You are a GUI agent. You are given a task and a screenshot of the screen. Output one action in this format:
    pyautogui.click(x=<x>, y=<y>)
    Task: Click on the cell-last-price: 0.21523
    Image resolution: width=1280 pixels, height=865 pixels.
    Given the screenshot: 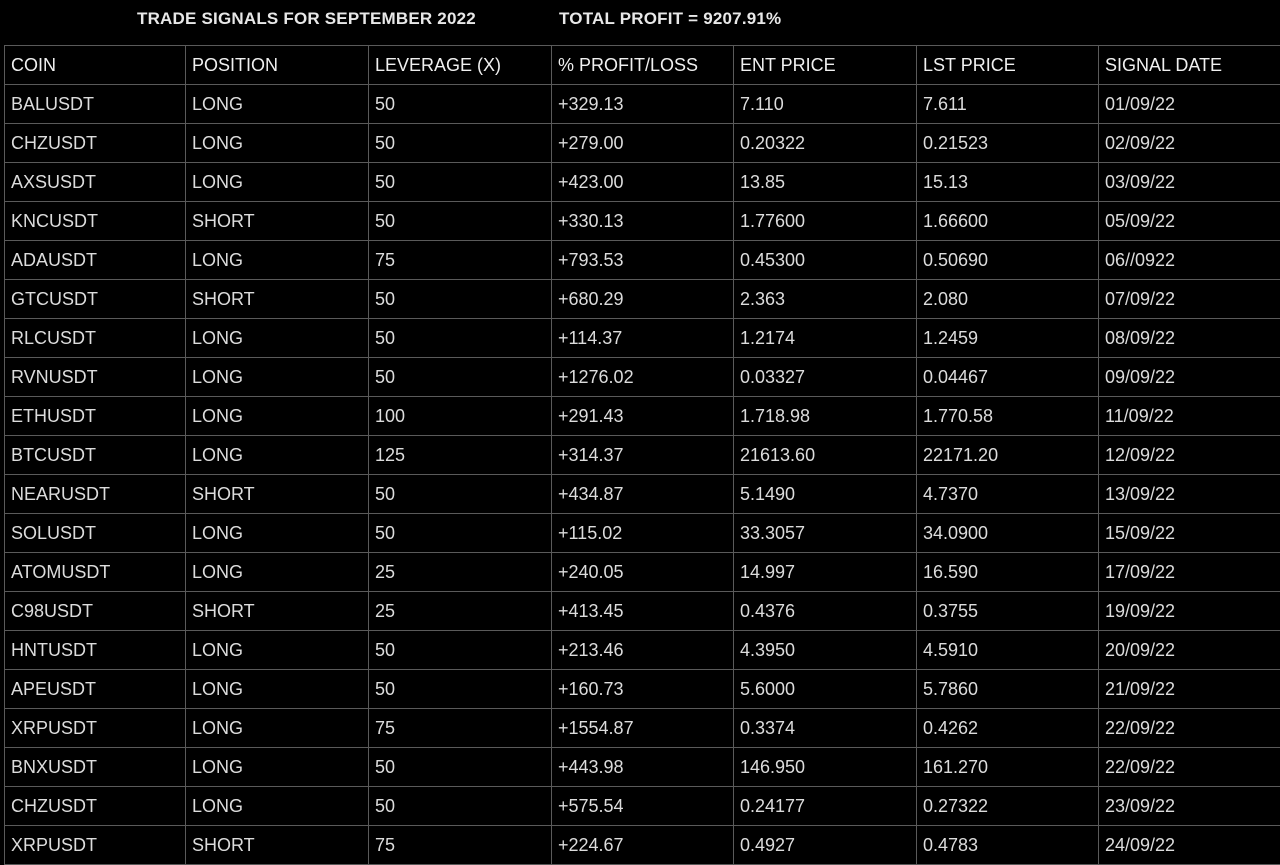 What is the action you would take?
    pyautogui.click(x=1008, y=143)
    